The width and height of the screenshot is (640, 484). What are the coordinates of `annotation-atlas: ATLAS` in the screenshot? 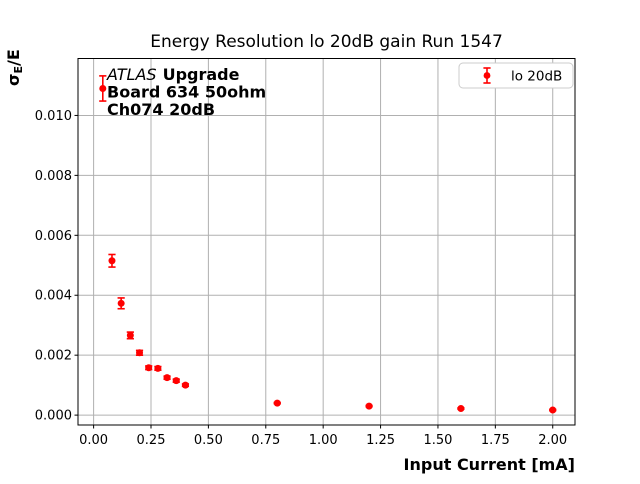 It's located at (131, 74).